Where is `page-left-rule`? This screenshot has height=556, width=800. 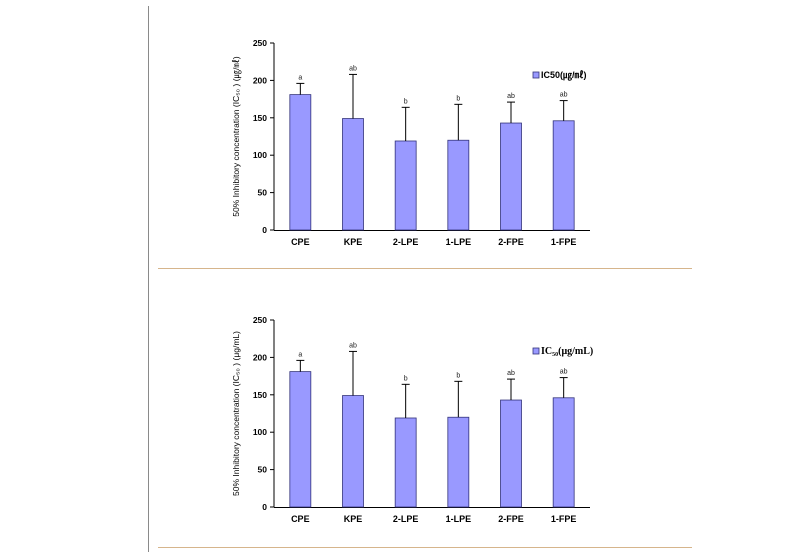
page-left-rule is located at coordinates (148, 279).